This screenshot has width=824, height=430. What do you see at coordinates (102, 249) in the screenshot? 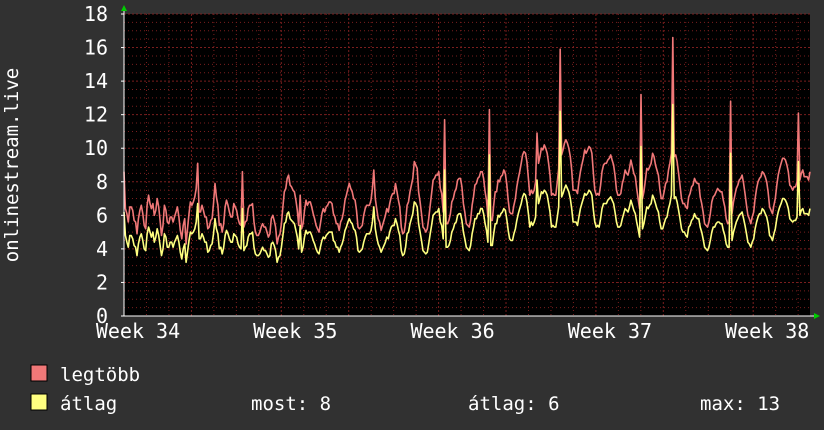
I see `y-tick-label: 4` at bounding box center [102, 249].